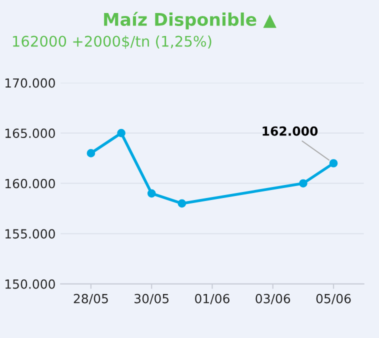 This screenshot has height=338, width=379. I want to click on x-tick-label: 01/06, so click(212, 299).